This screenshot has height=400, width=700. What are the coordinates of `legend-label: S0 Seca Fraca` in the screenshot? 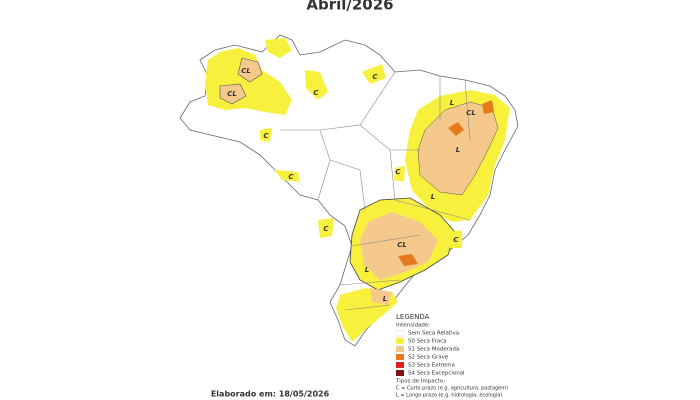 It's located at (427, 342).